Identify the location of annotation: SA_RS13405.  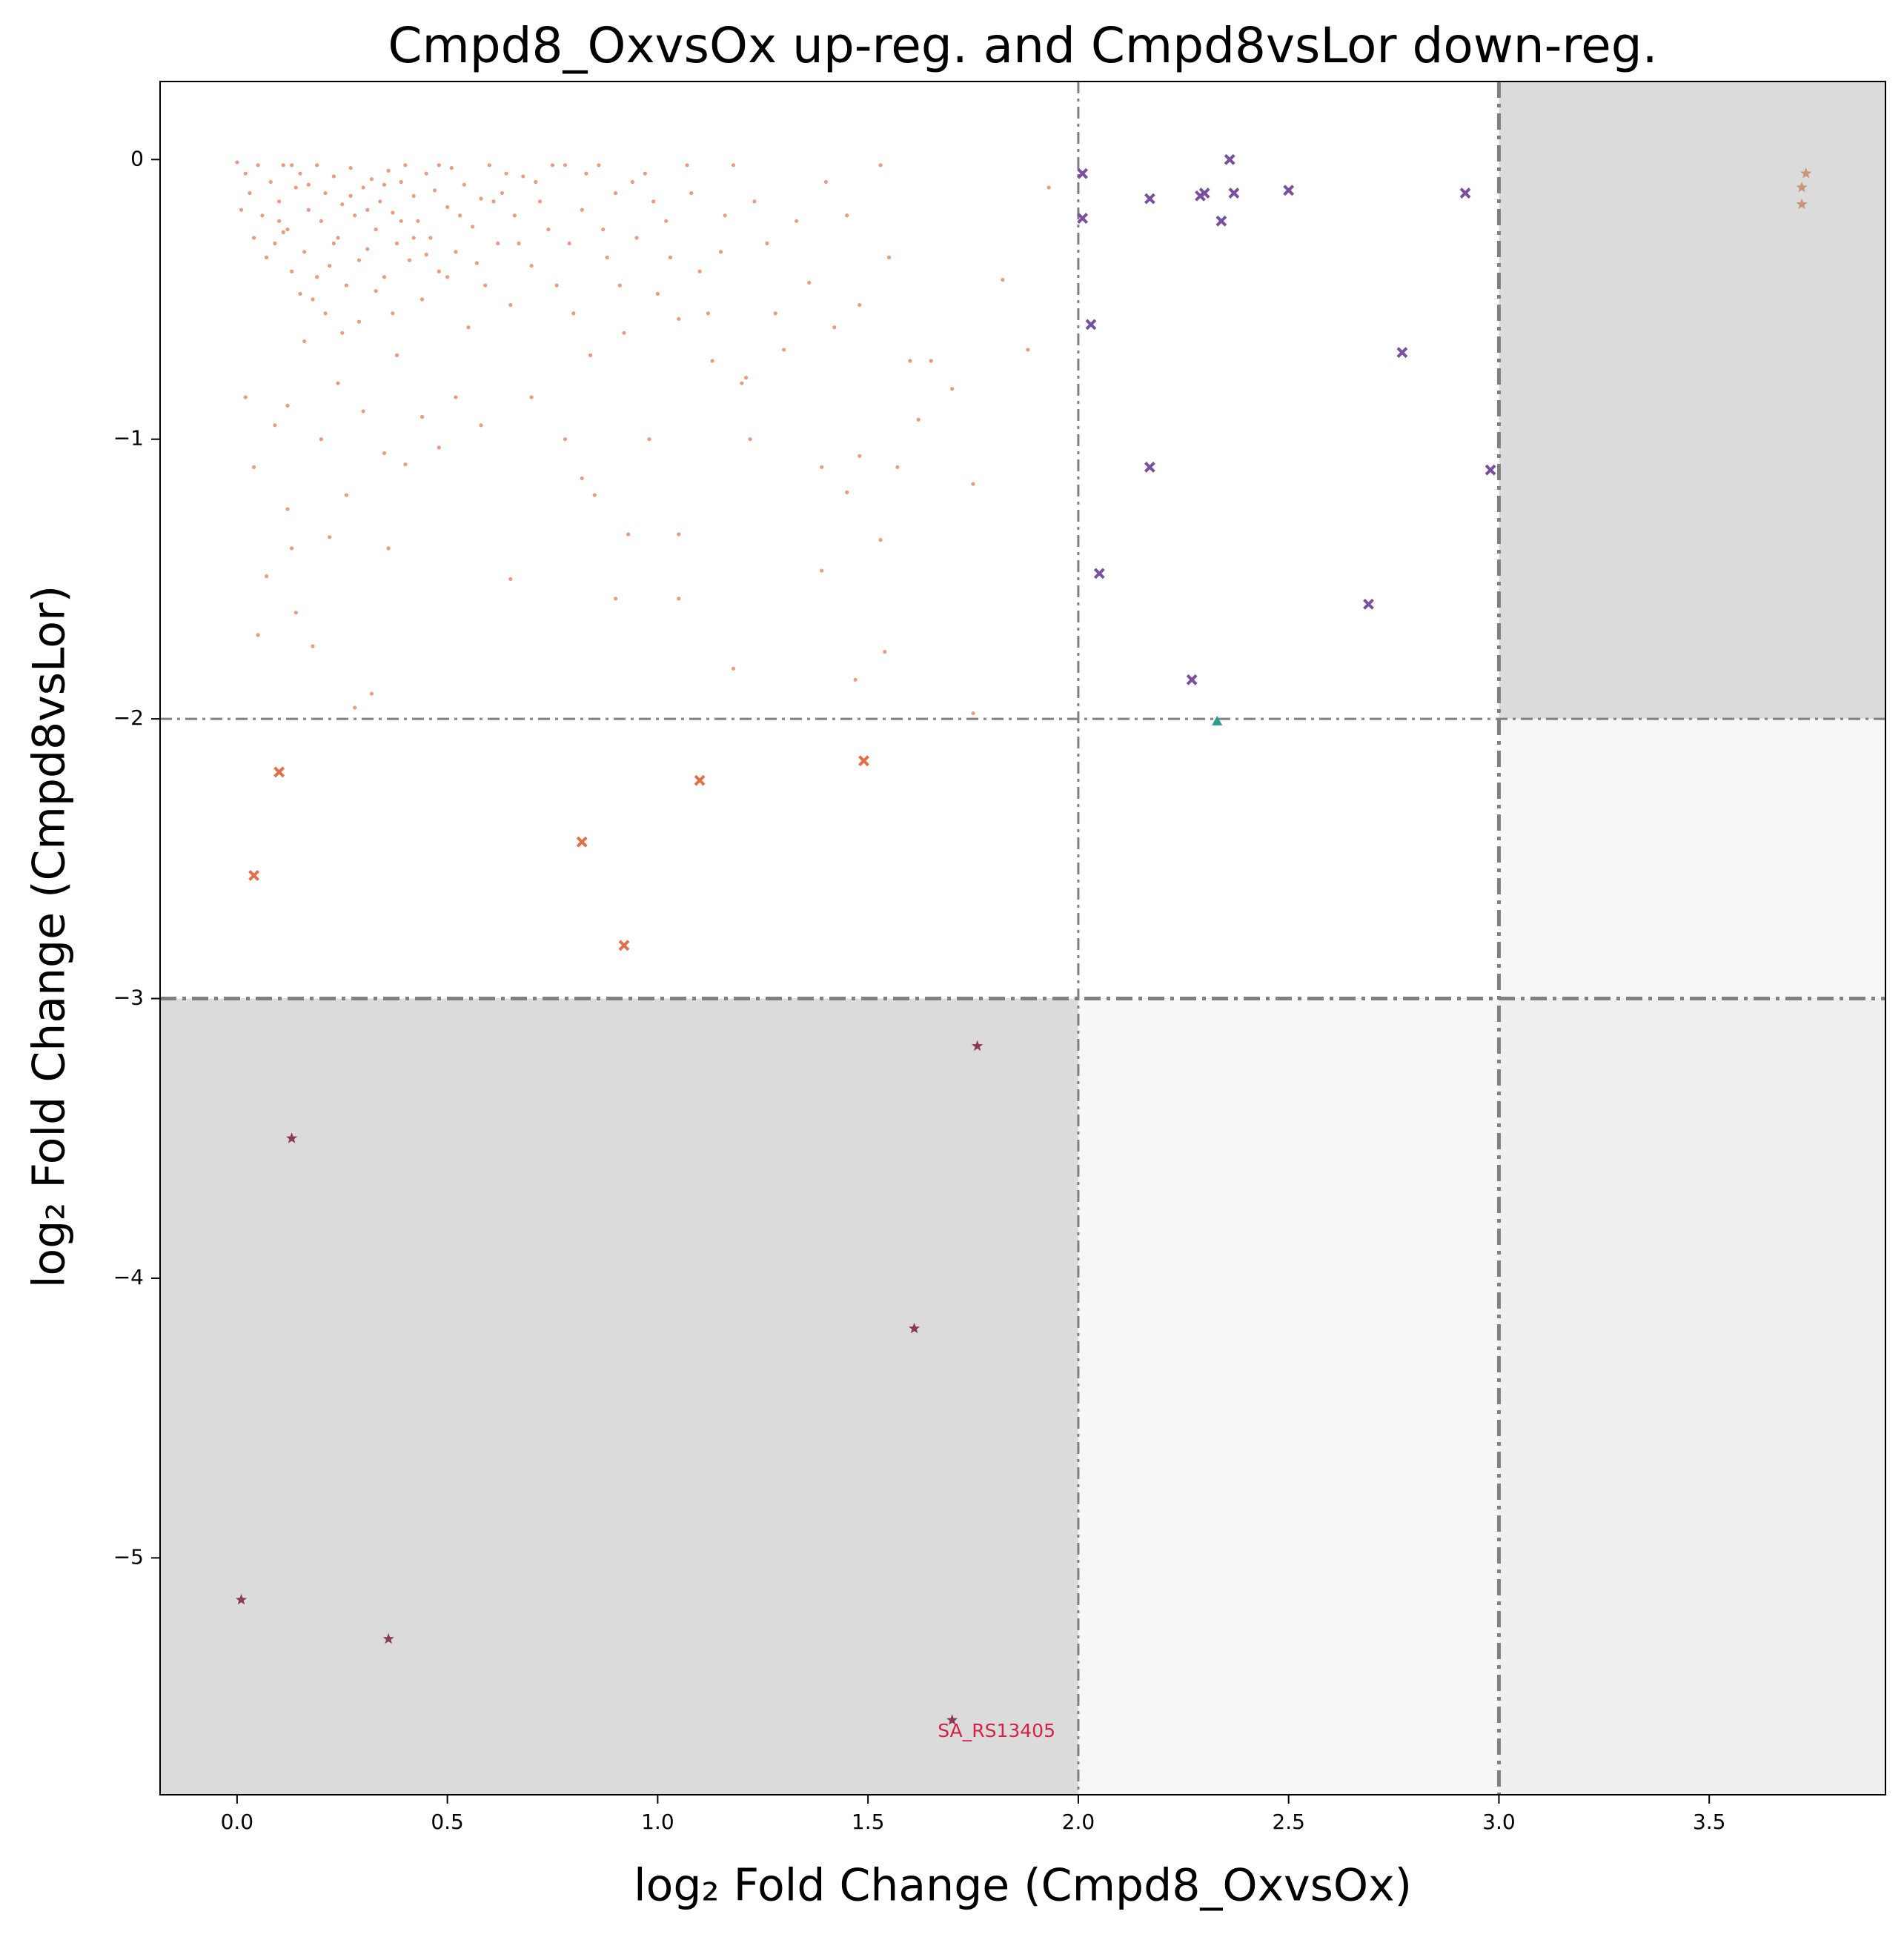
(996, 1731).